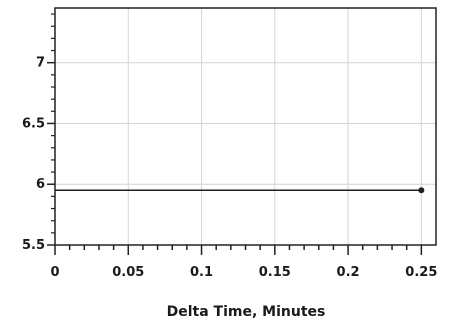  What do you see at coordinates (128, 272) in the screenshot?
I see `x-tick-label: 0.05` at bounding box center [128, 272].